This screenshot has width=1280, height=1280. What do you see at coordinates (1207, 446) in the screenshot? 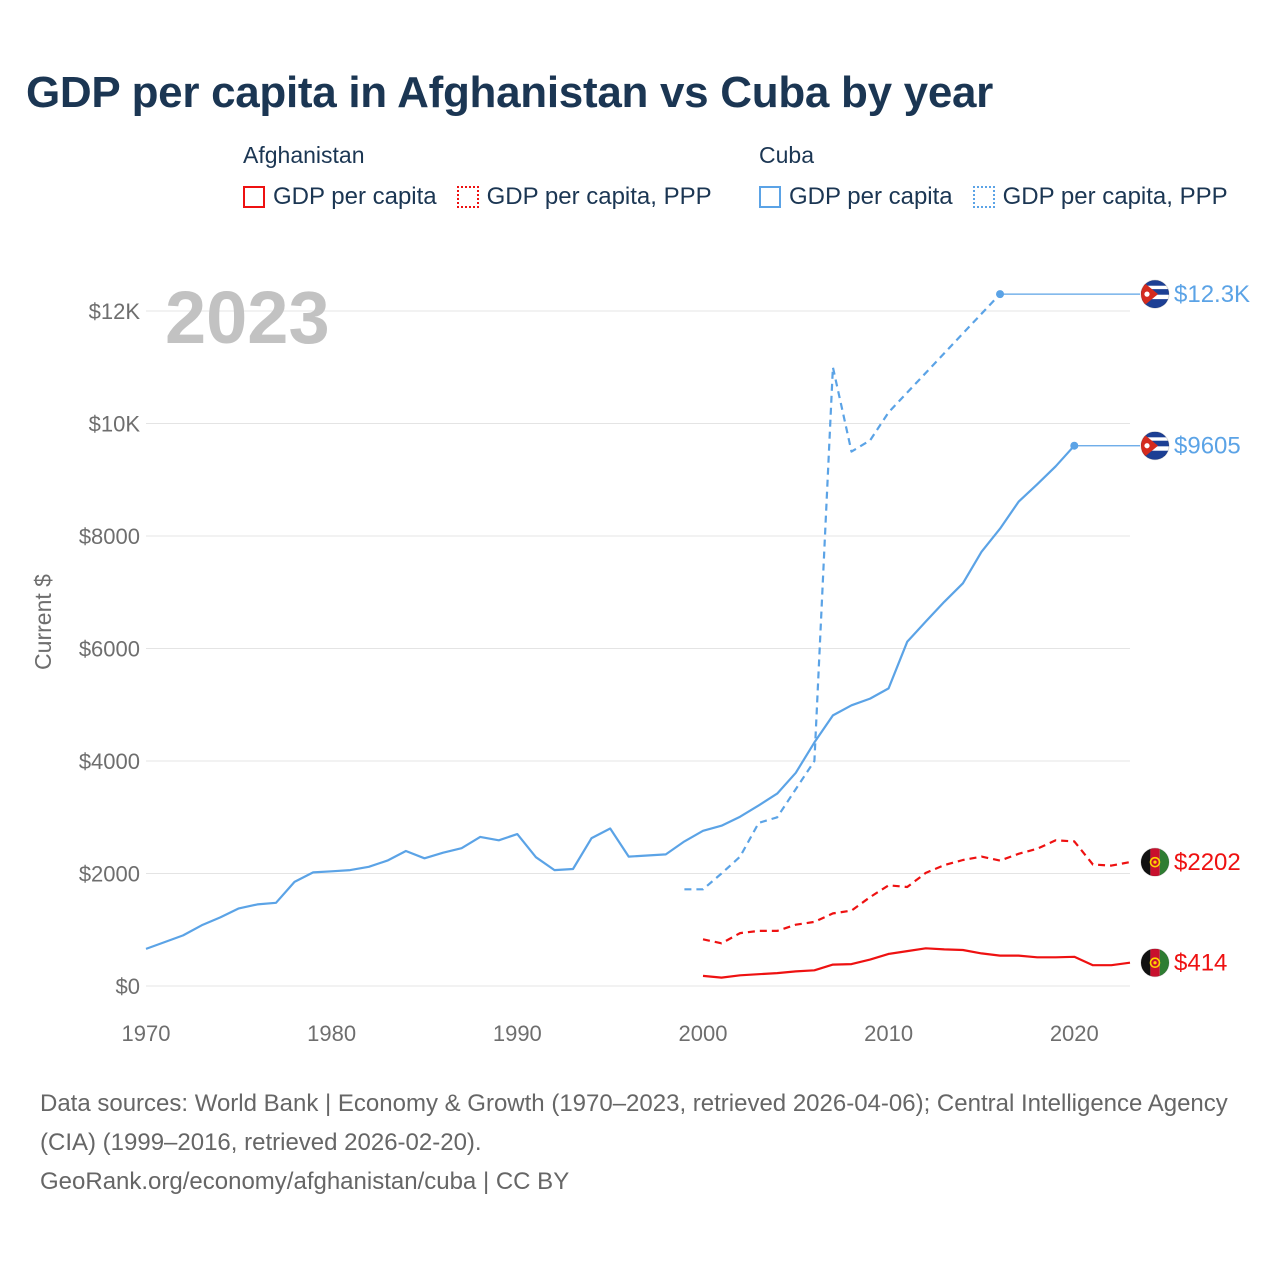
I see `end-value-label: $9605` at bounding box center [1207, 446].